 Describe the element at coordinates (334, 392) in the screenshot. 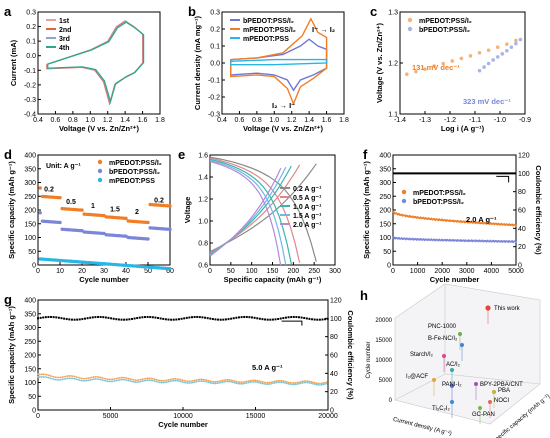

I see `y-right-tick-label: 20` at that location.